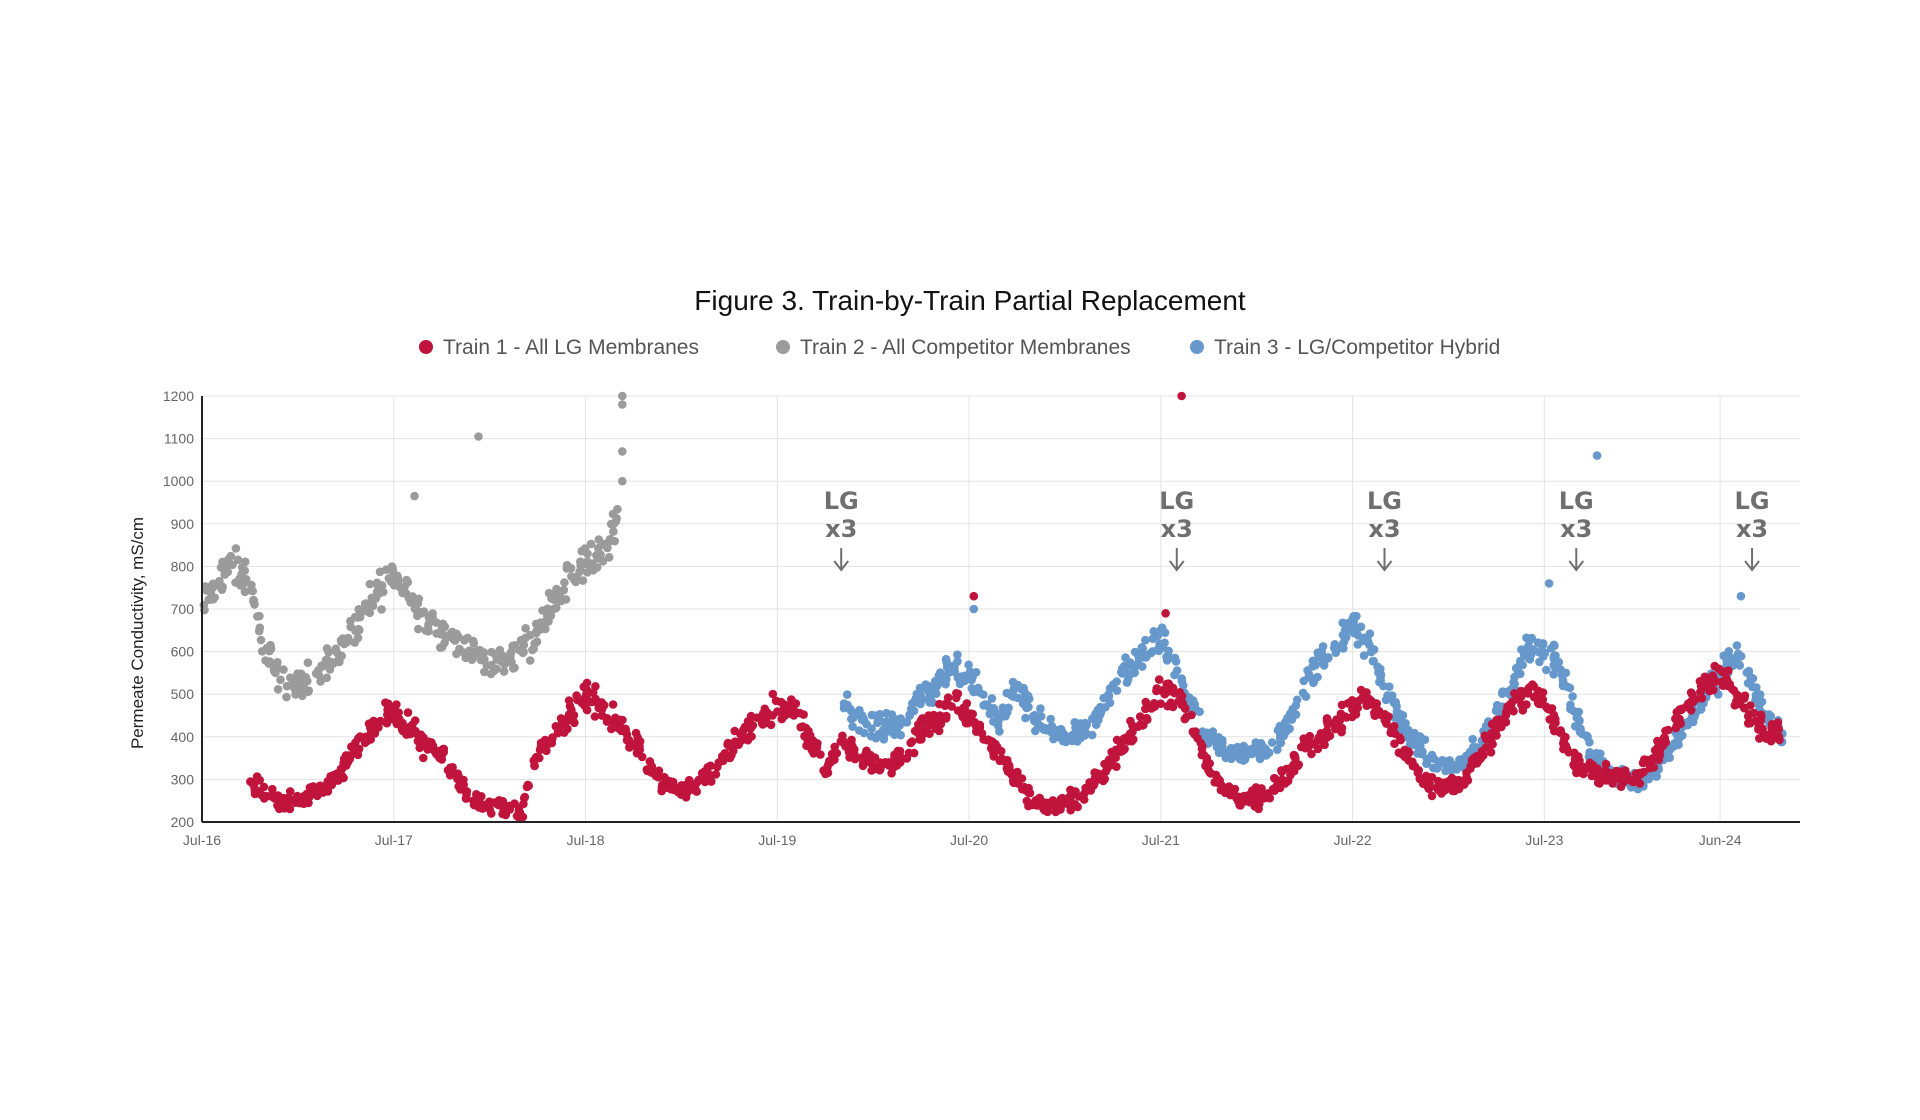 Image resolution: width=1920 pixels, height=1120 pixels. Describe the element at coordinates (953, 347) in the screenshot. I see `legend-item-train-2: Train 2 - All Competitor Membranes` at that location.